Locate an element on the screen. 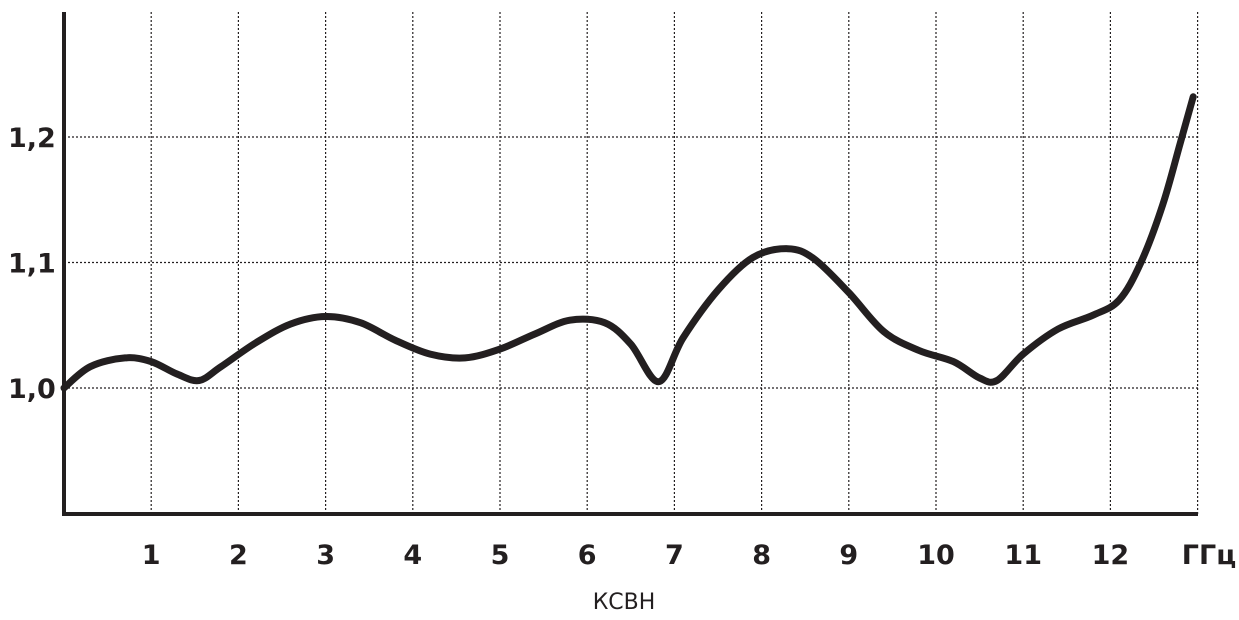  y-tick-label: 1,1 is located at coordinates (32, 264).